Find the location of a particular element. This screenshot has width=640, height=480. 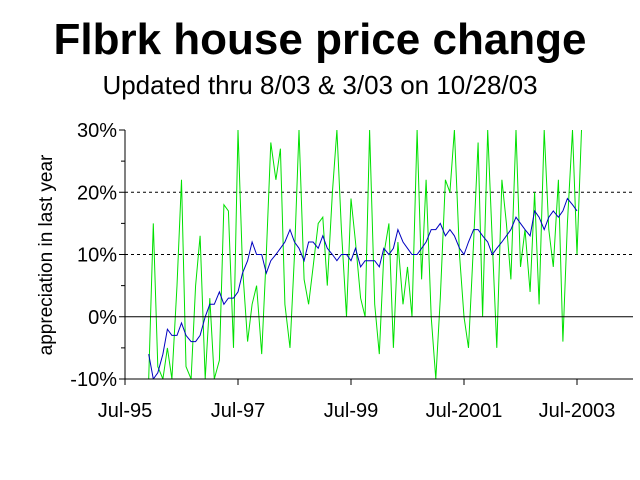

y-axis-label: appreciation in last year is located at coordinates (46, 254).